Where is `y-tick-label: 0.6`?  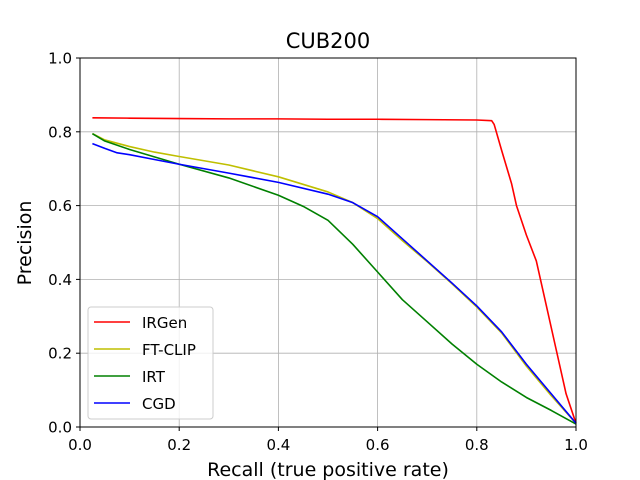 y-tick-label: 0.6 is located at coordinates (60, 206).